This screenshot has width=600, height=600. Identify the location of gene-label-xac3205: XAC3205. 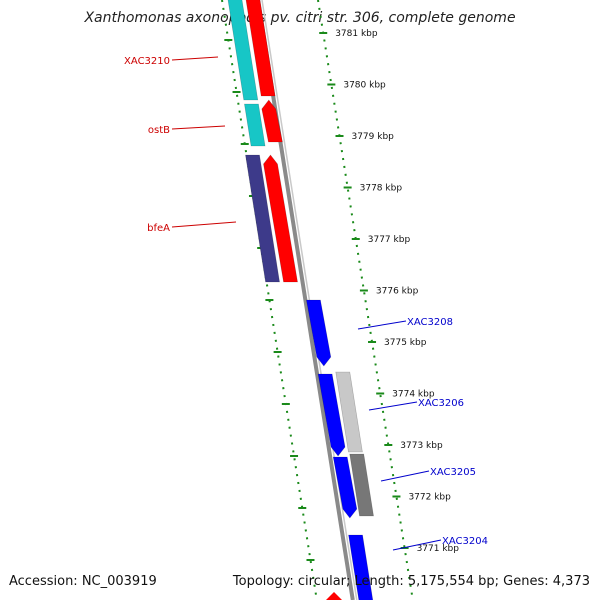
(453, 472).